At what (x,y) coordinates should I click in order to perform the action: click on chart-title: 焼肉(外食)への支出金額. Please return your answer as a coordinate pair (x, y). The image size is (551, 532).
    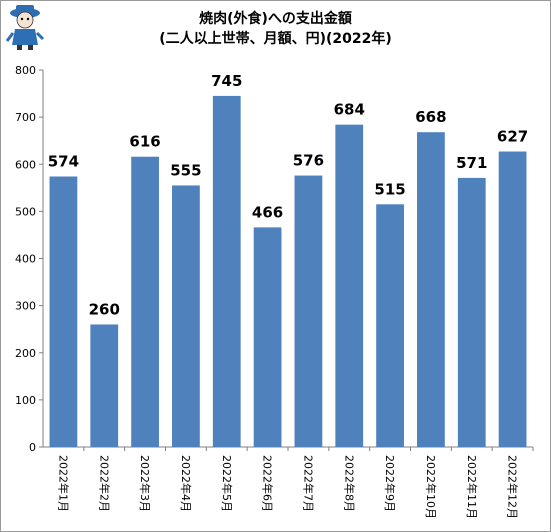
    Looking at the image, I should click on (275, 19).